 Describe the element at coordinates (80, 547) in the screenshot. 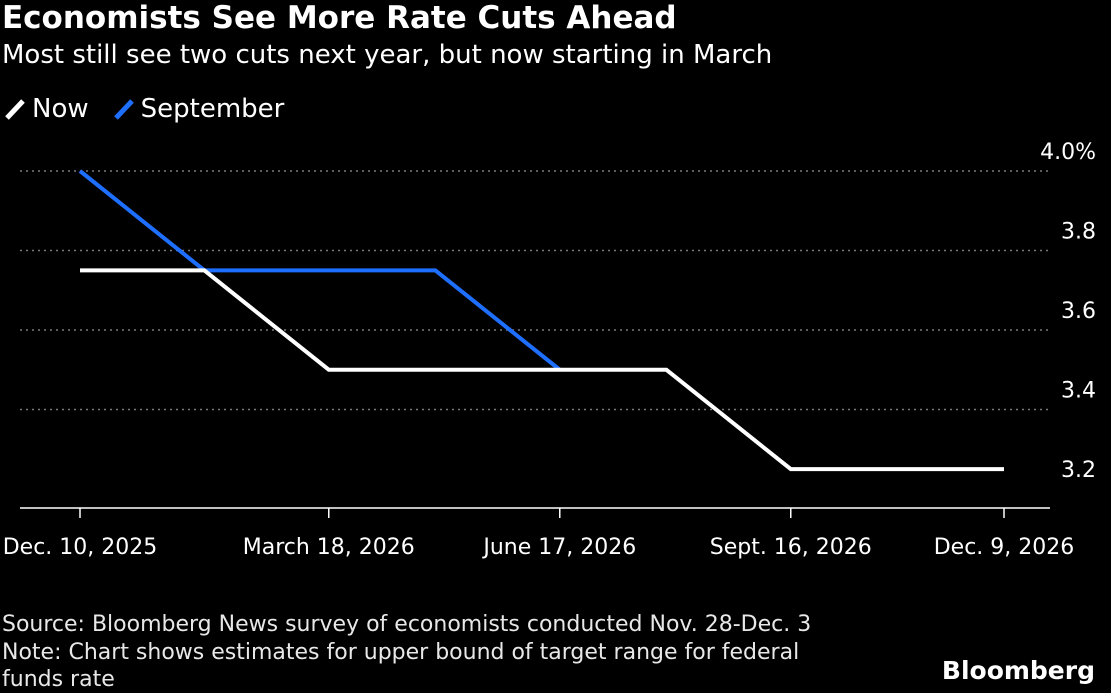

I see `x-tick-label: Dec. 10, 2025` at that location.